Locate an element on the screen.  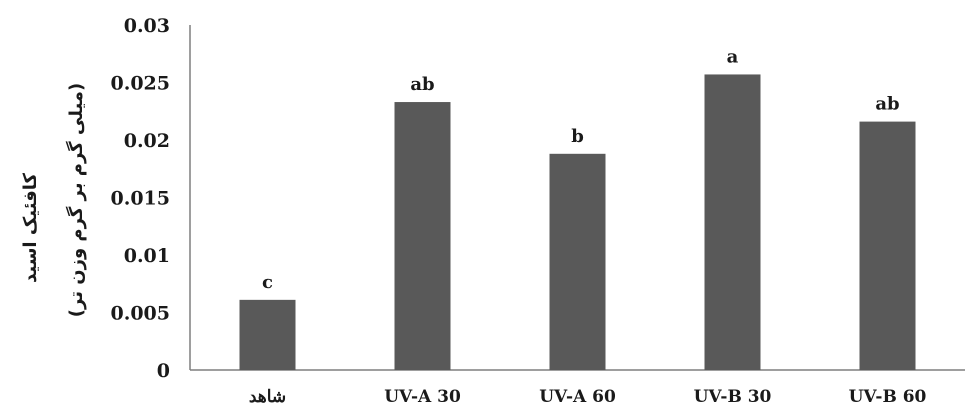
y-tick-label: 0.02 is located at coordinates (147, 141).